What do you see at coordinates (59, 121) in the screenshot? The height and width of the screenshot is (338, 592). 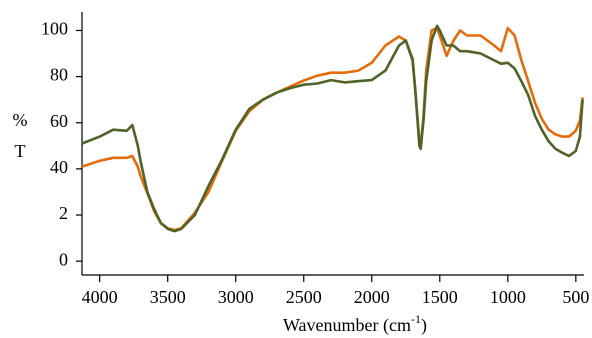 I see `y-tick-label: 60` at bounding box center [59, 121].